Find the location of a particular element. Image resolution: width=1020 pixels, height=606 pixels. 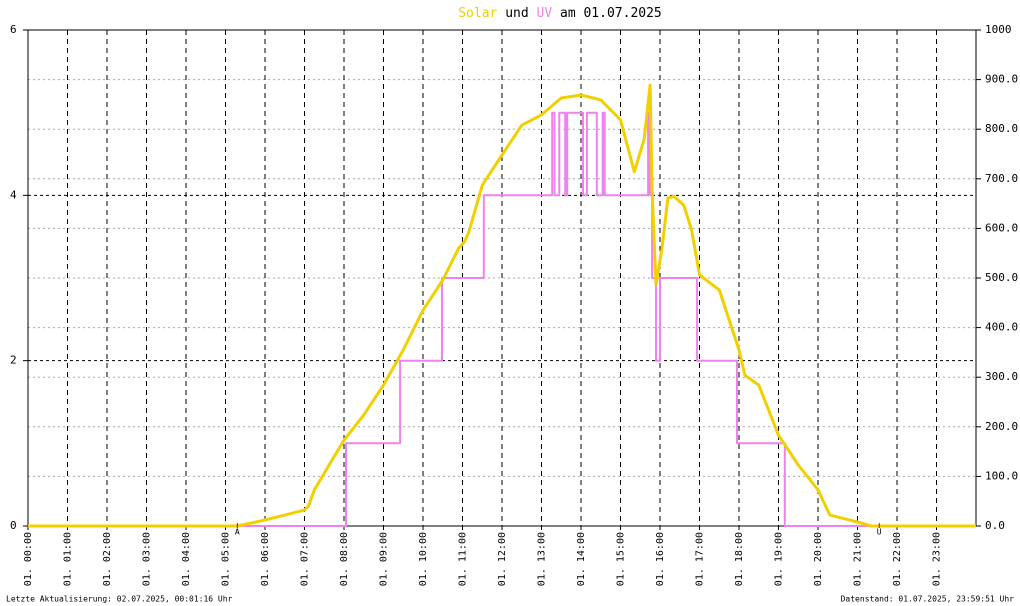

y2-tick-label: 500.0 is located at coordinates (1001, 277).